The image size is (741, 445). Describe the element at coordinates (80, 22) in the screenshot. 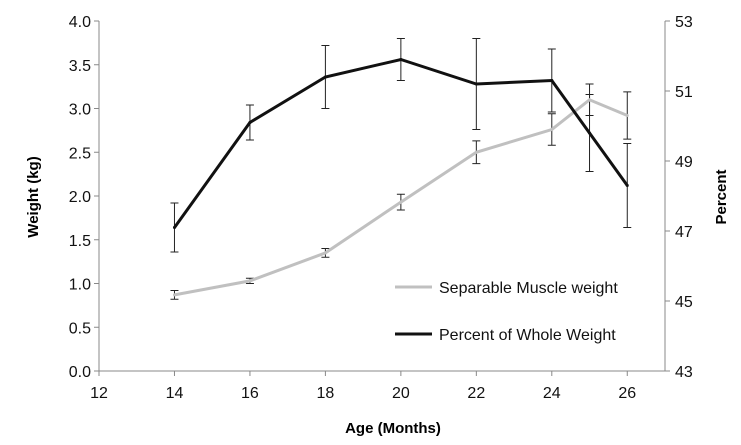

I see `y-left-tick-label: 4.0` at that location.